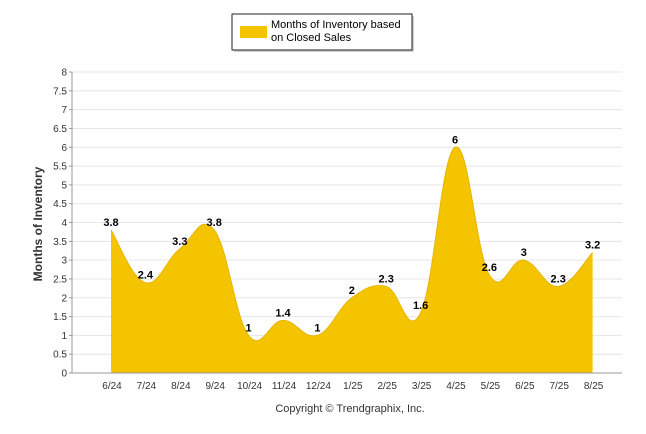  I want to click on y-tick-label: 7, so click(64, 110).